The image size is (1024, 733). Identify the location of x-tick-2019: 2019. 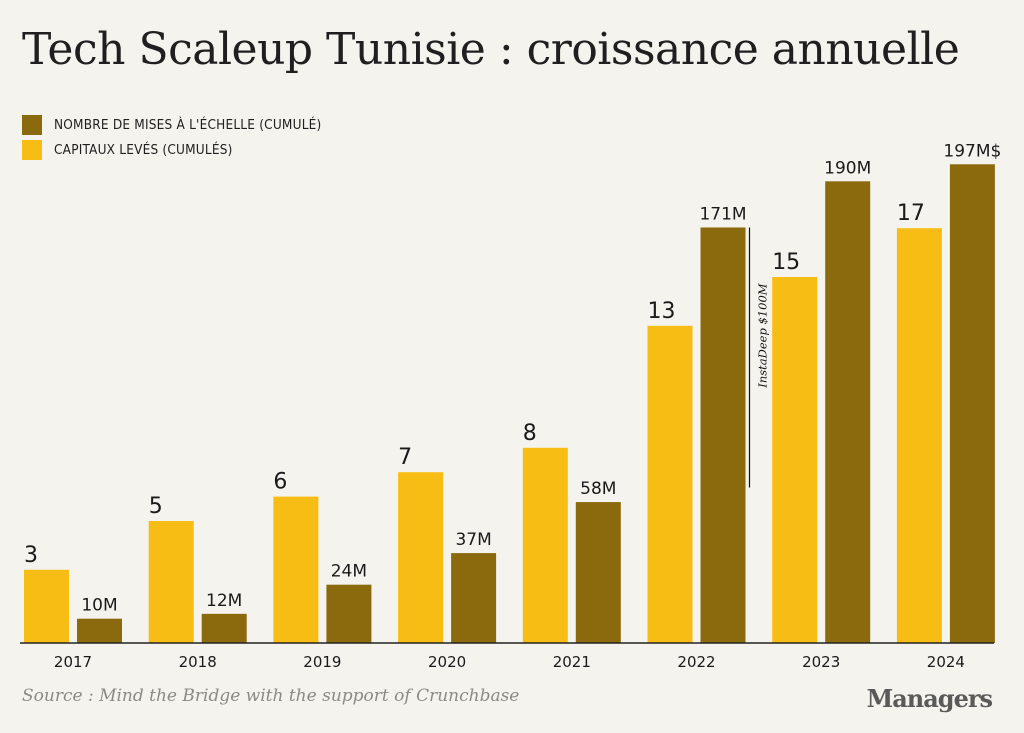
(322, 662).